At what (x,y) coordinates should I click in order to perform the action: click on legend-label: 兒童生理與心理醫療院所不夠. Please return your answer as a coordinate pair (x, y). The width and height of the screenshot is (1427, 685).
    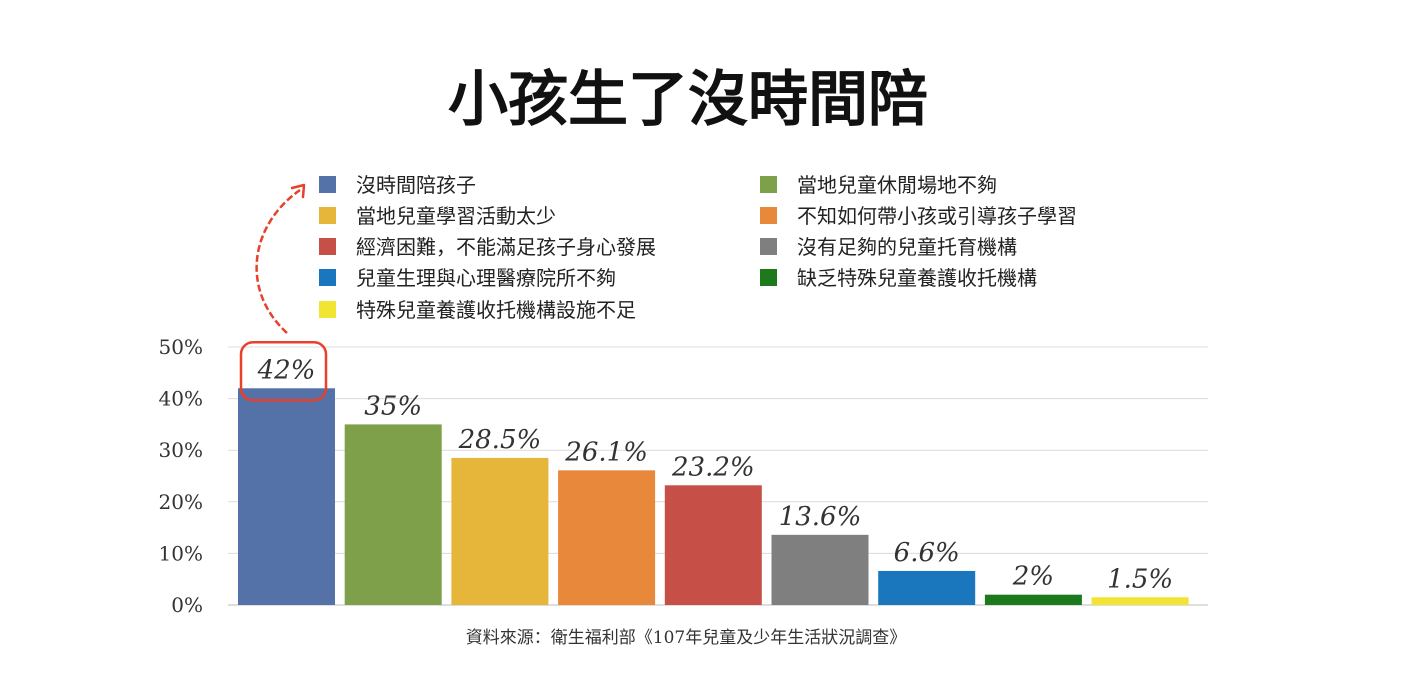
    Looking at the image, I should click on (486, 278).